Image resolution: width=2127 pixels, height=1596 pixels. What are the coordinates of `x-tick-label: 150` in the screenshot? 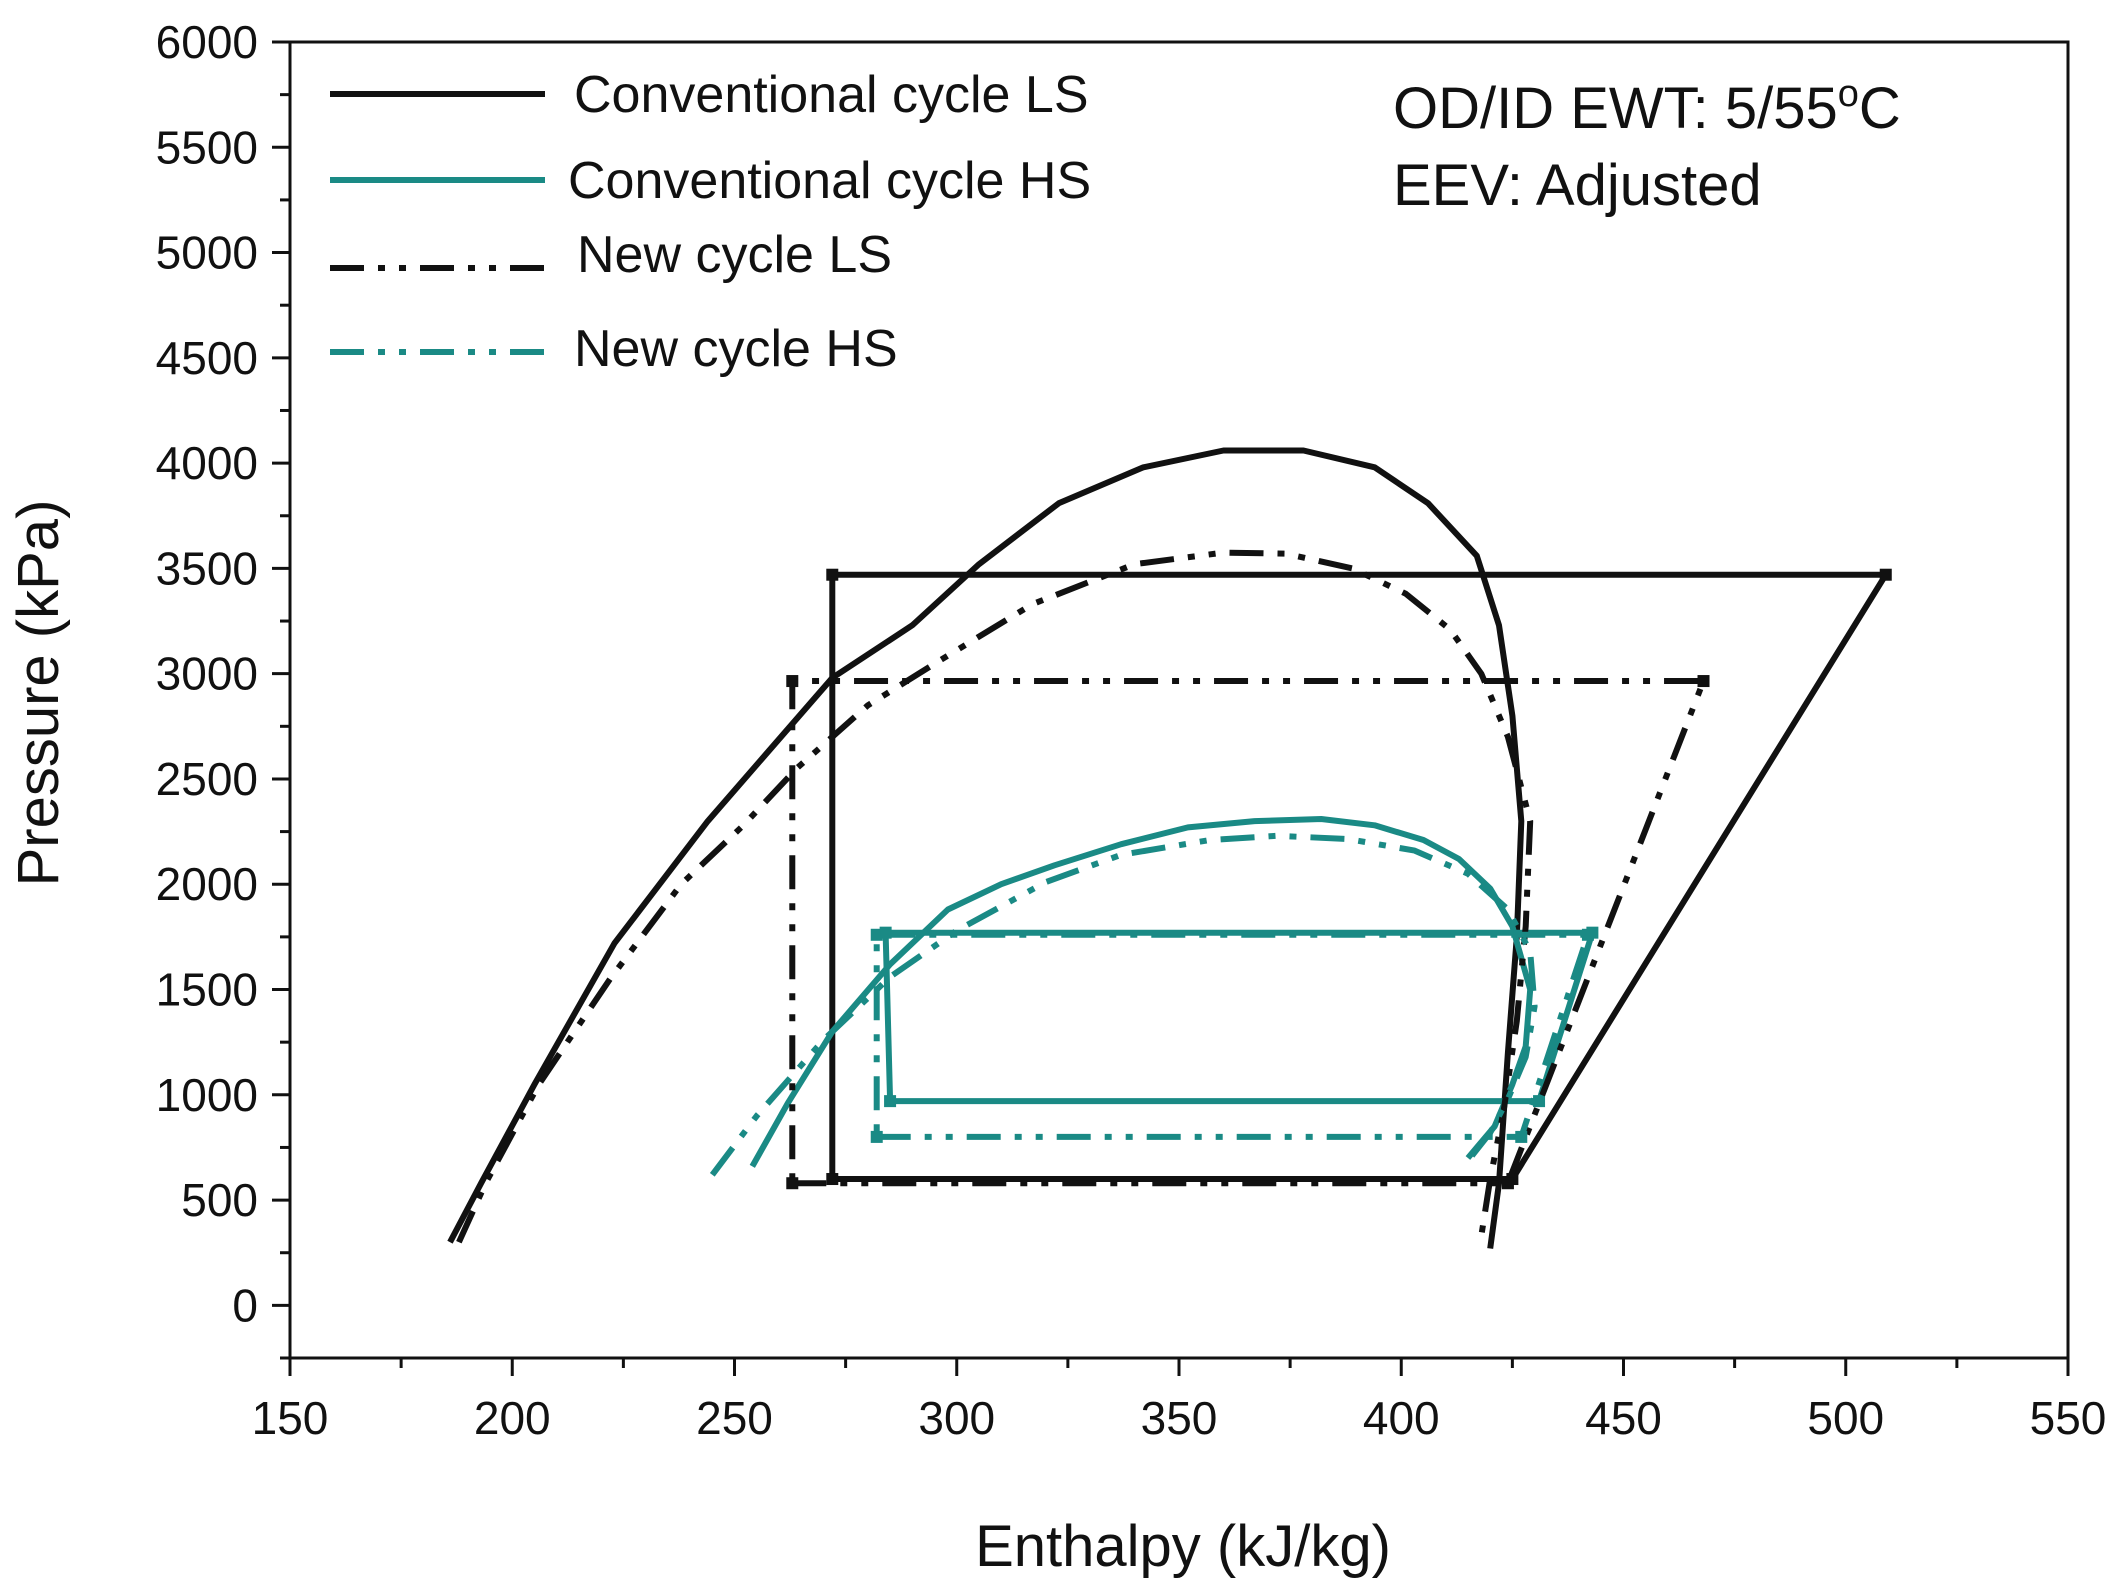 It's located at (290, 1418).